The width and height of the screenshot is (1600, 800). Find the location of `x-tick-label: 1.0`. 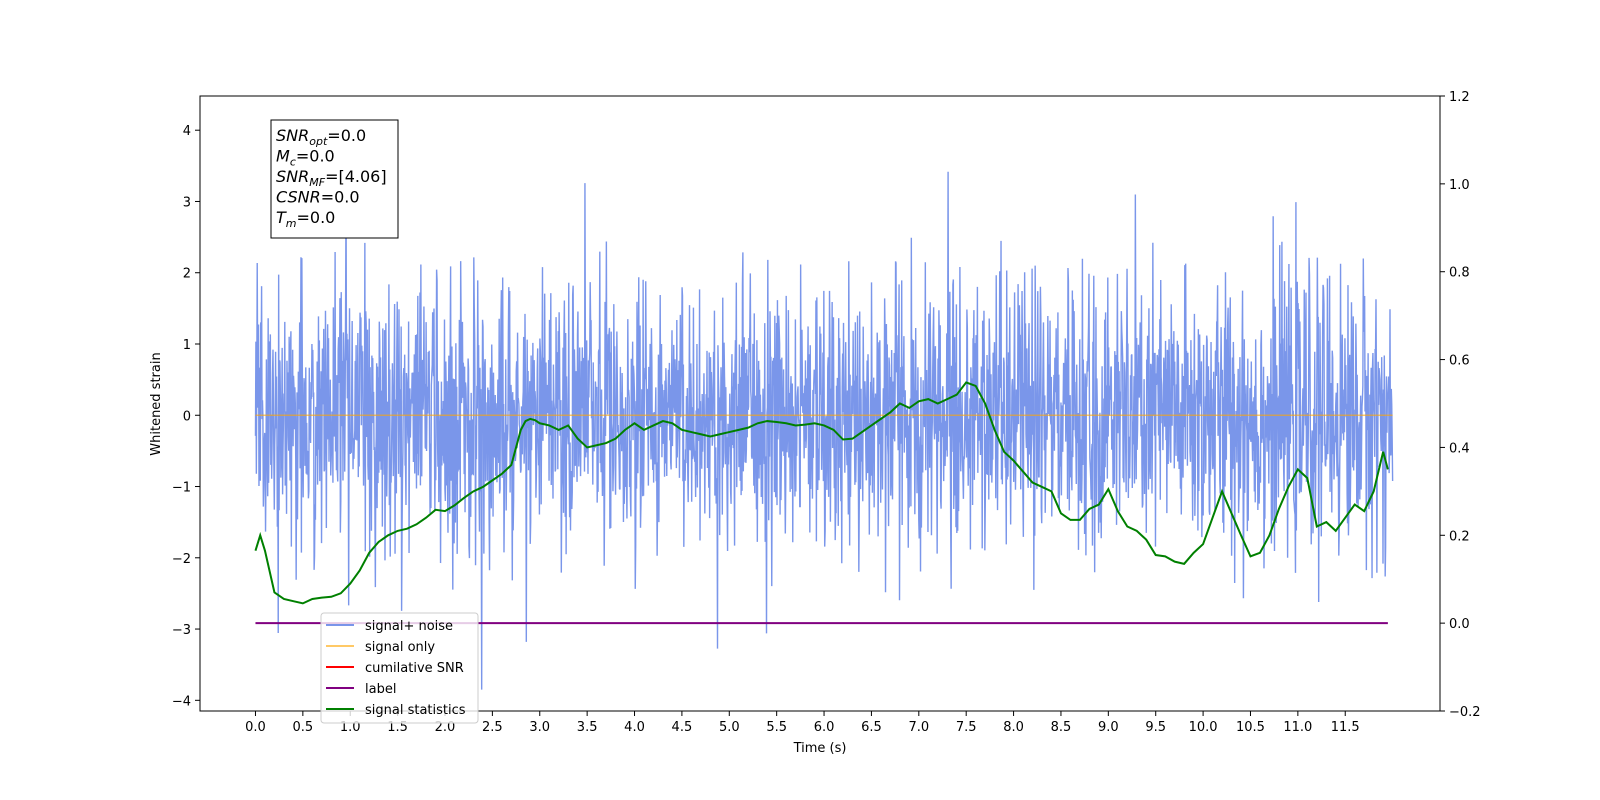

x-tick-label: 1.0 is located at coordinates (350, 727).